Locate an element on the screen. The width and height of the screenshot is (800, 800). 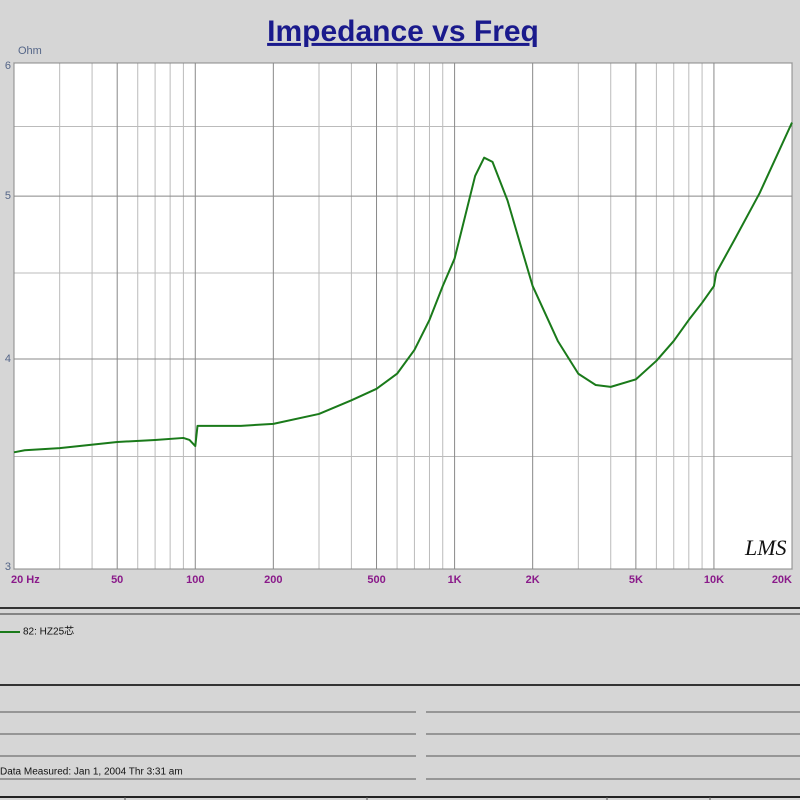
info-rows is located at coordinates (400, 755).